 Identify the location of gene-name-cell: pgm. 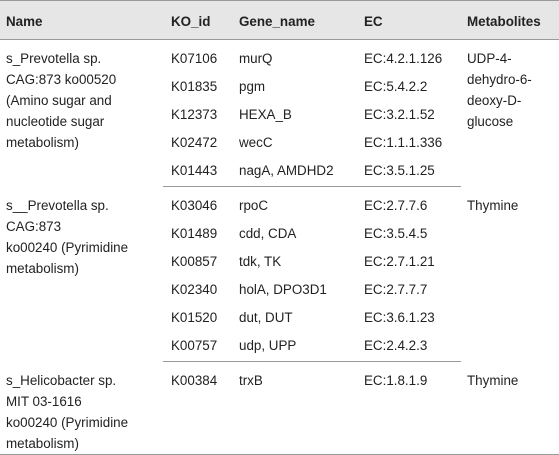
(252, 86).